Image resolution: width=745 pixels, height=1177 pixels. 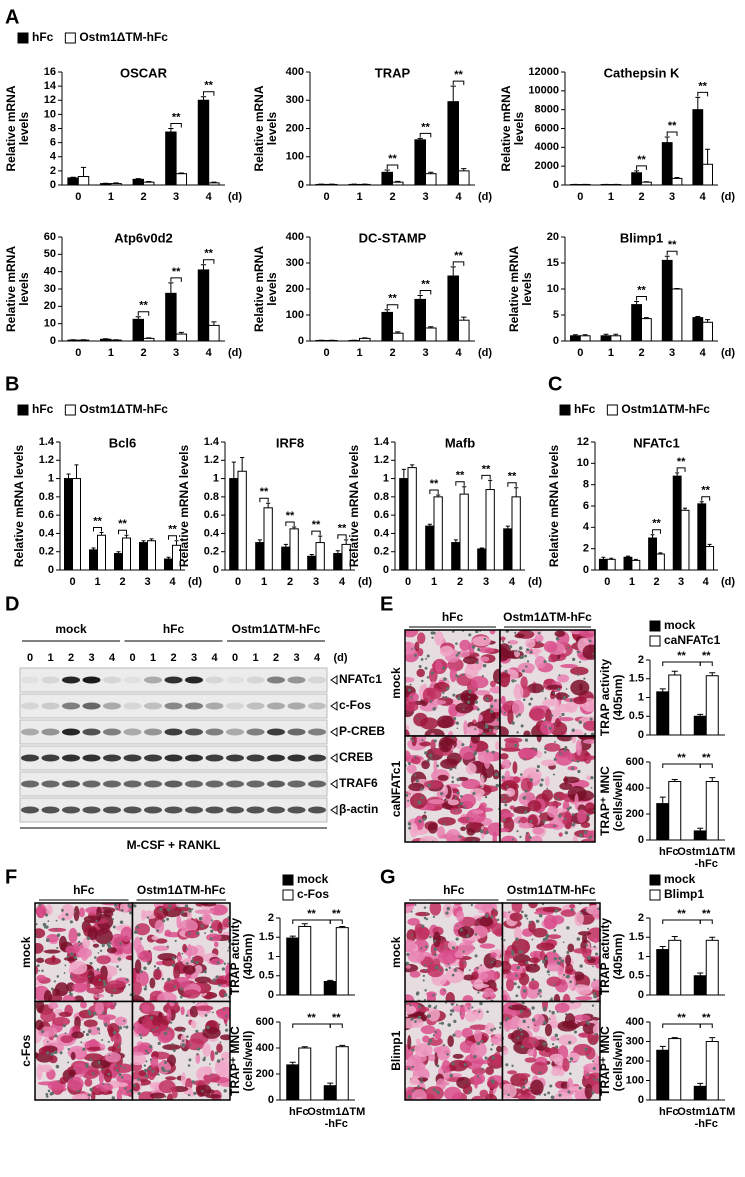 I want to click on comparison-label: **, so click(x=336, y=914).